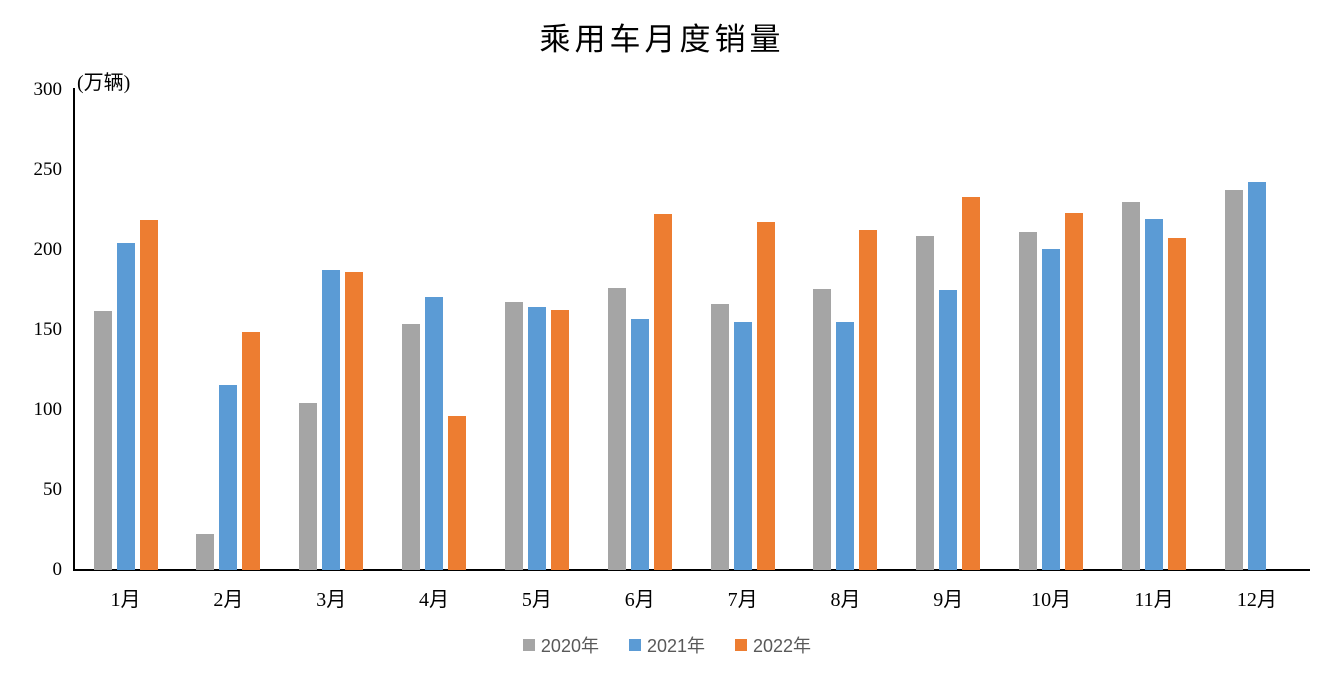  I want to click on chart-title: 乘用车月度销量, so click(662, 39).